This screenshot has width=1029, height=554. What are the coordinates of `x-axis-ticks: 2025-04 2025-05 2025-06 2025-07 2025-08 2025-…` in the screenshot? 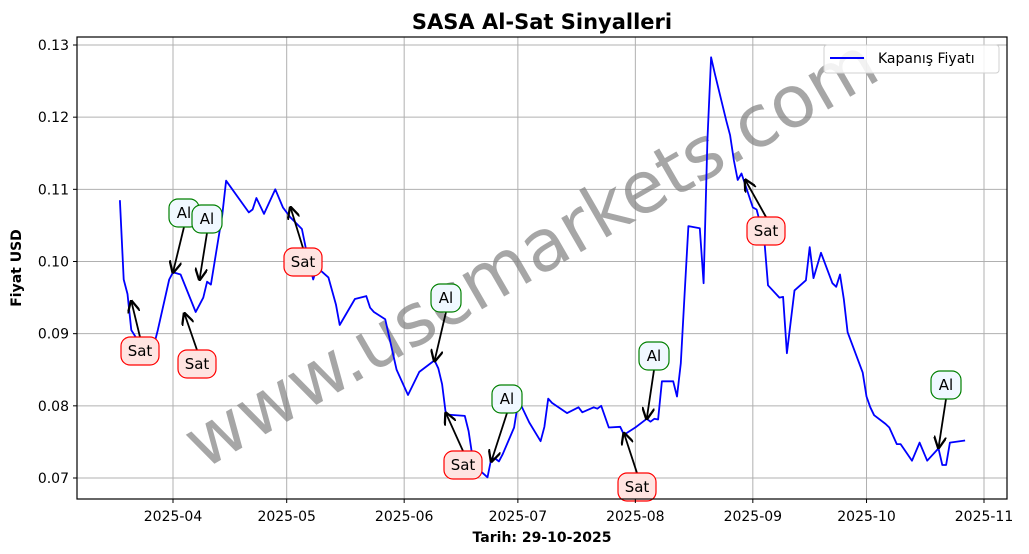 It's located at (579, 512).